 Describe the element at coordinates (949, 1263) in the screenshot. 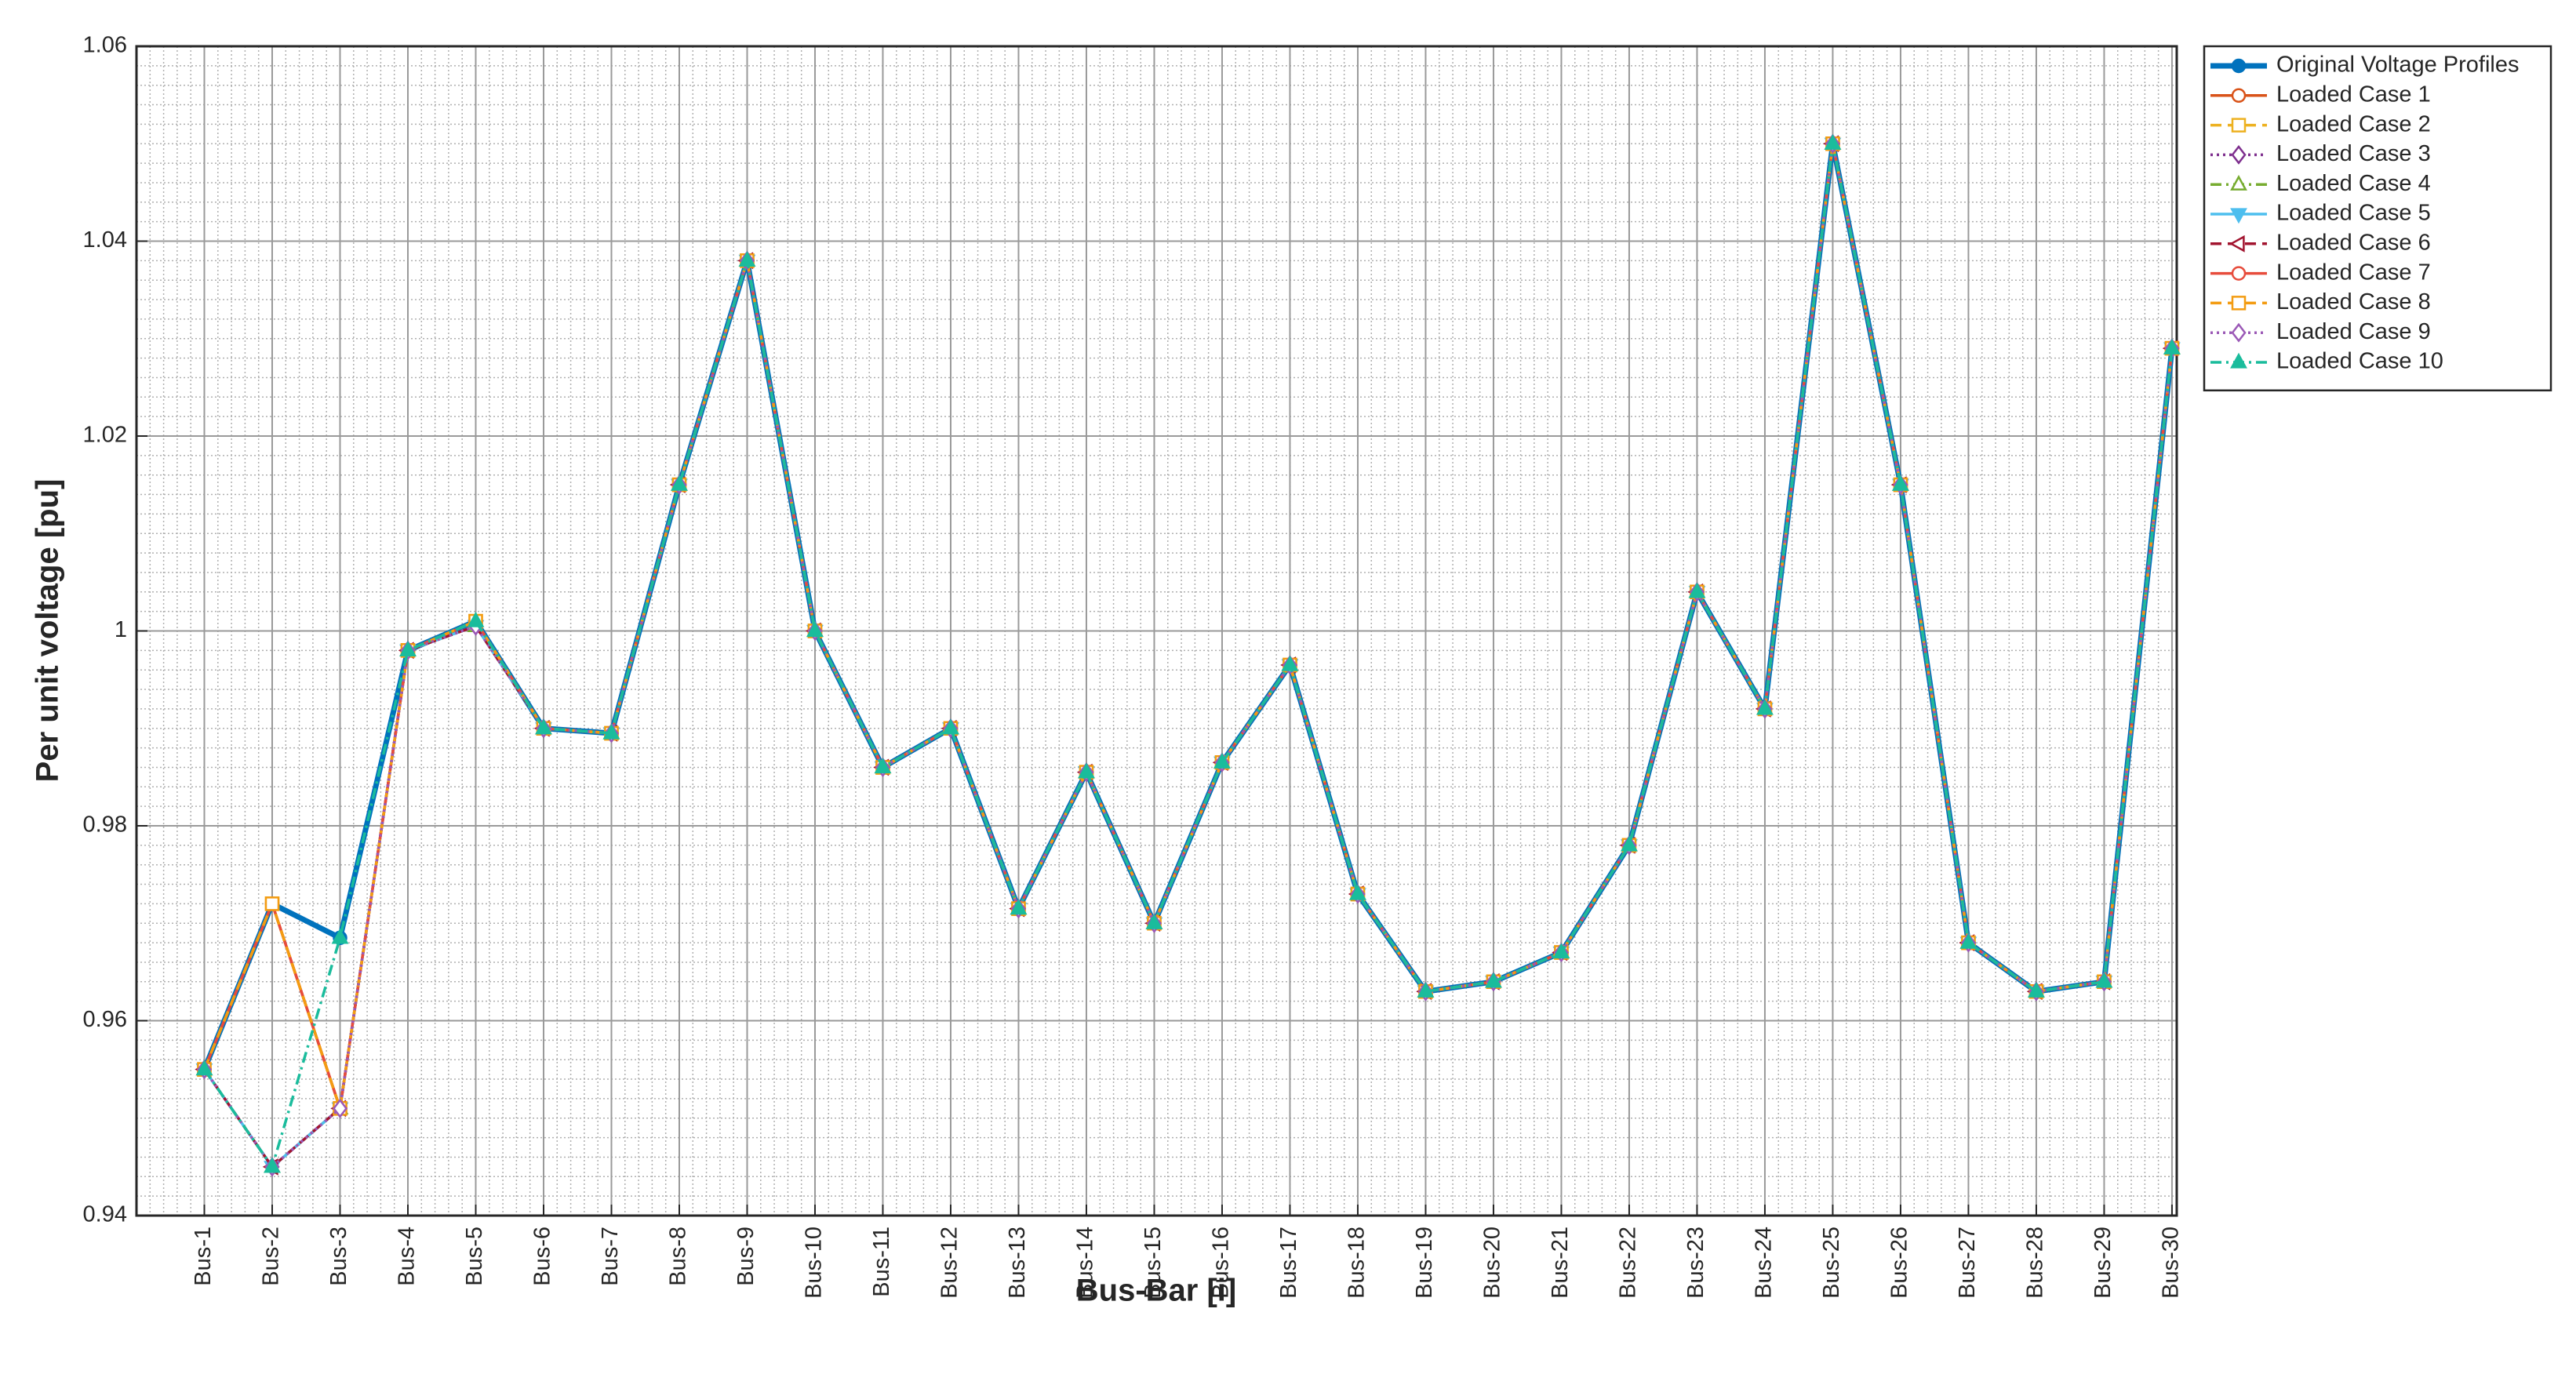

I see `x-tick-label: Bus-12` at that location.